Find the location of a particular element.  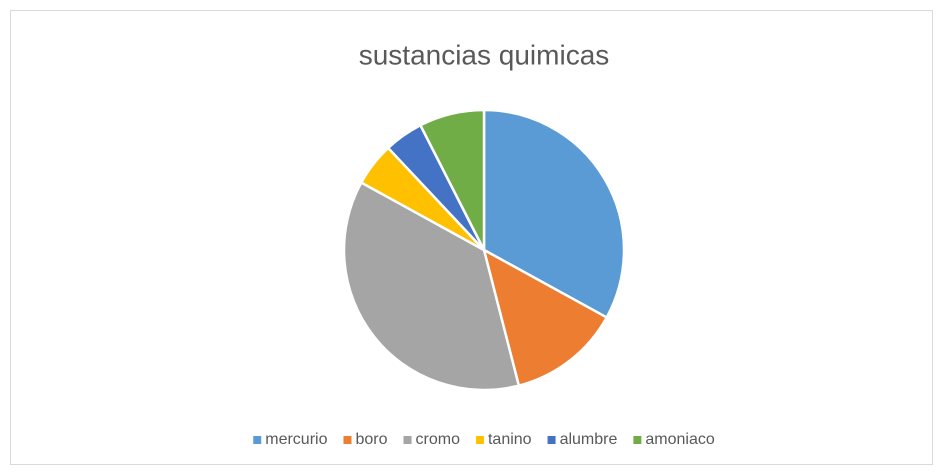

legend-label: amoniaco is located at coordinates (679, 439).